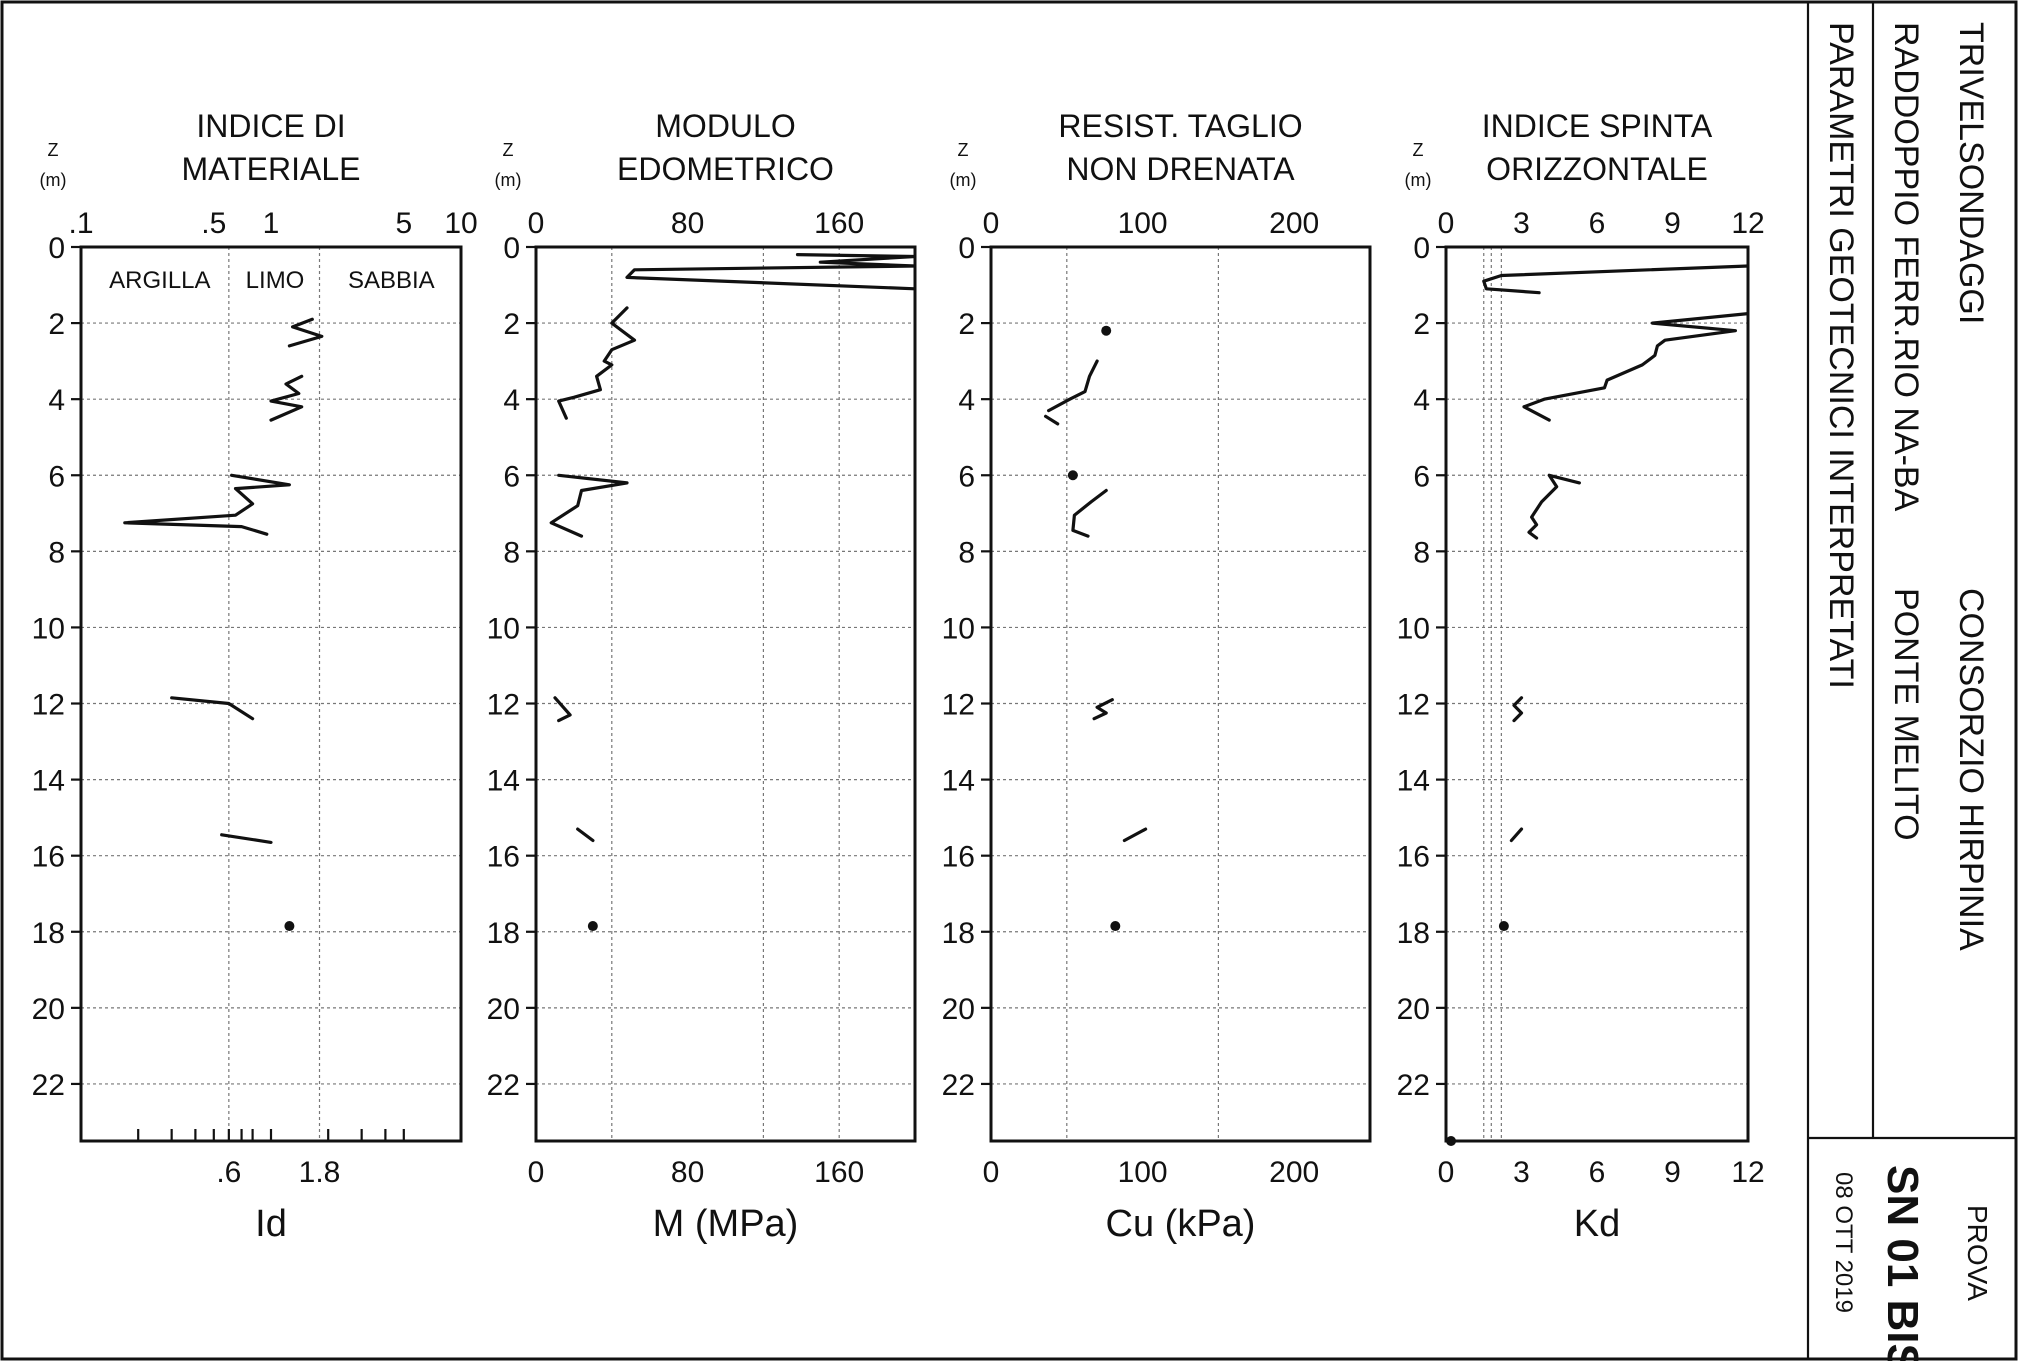 Image resolution: width=2020 pixels, height=1361 pixels. Describe the element at coordinates (271, 223) in the screenshot. I see `top-tick-label: 1` at that location.